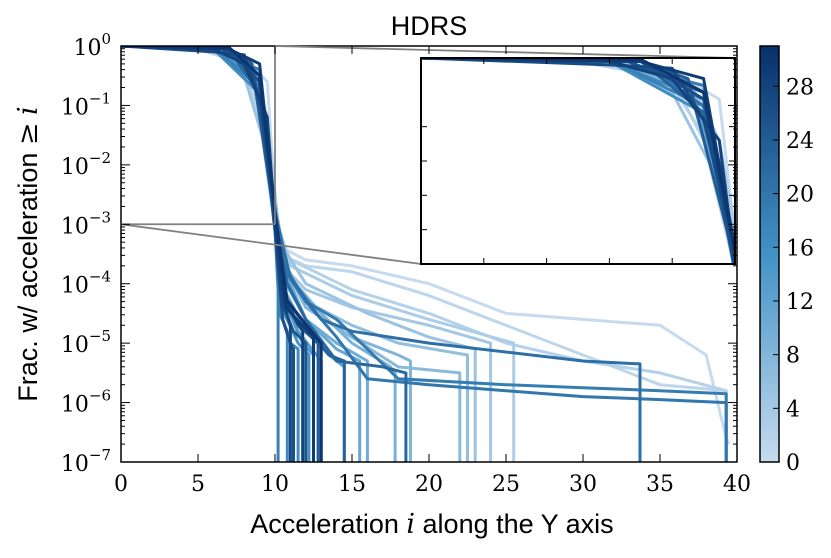 The height and width of the screenshot is (558, 831). I want to click on x-axis-label: Acceleration i along the Y axis, so click(431, 524).